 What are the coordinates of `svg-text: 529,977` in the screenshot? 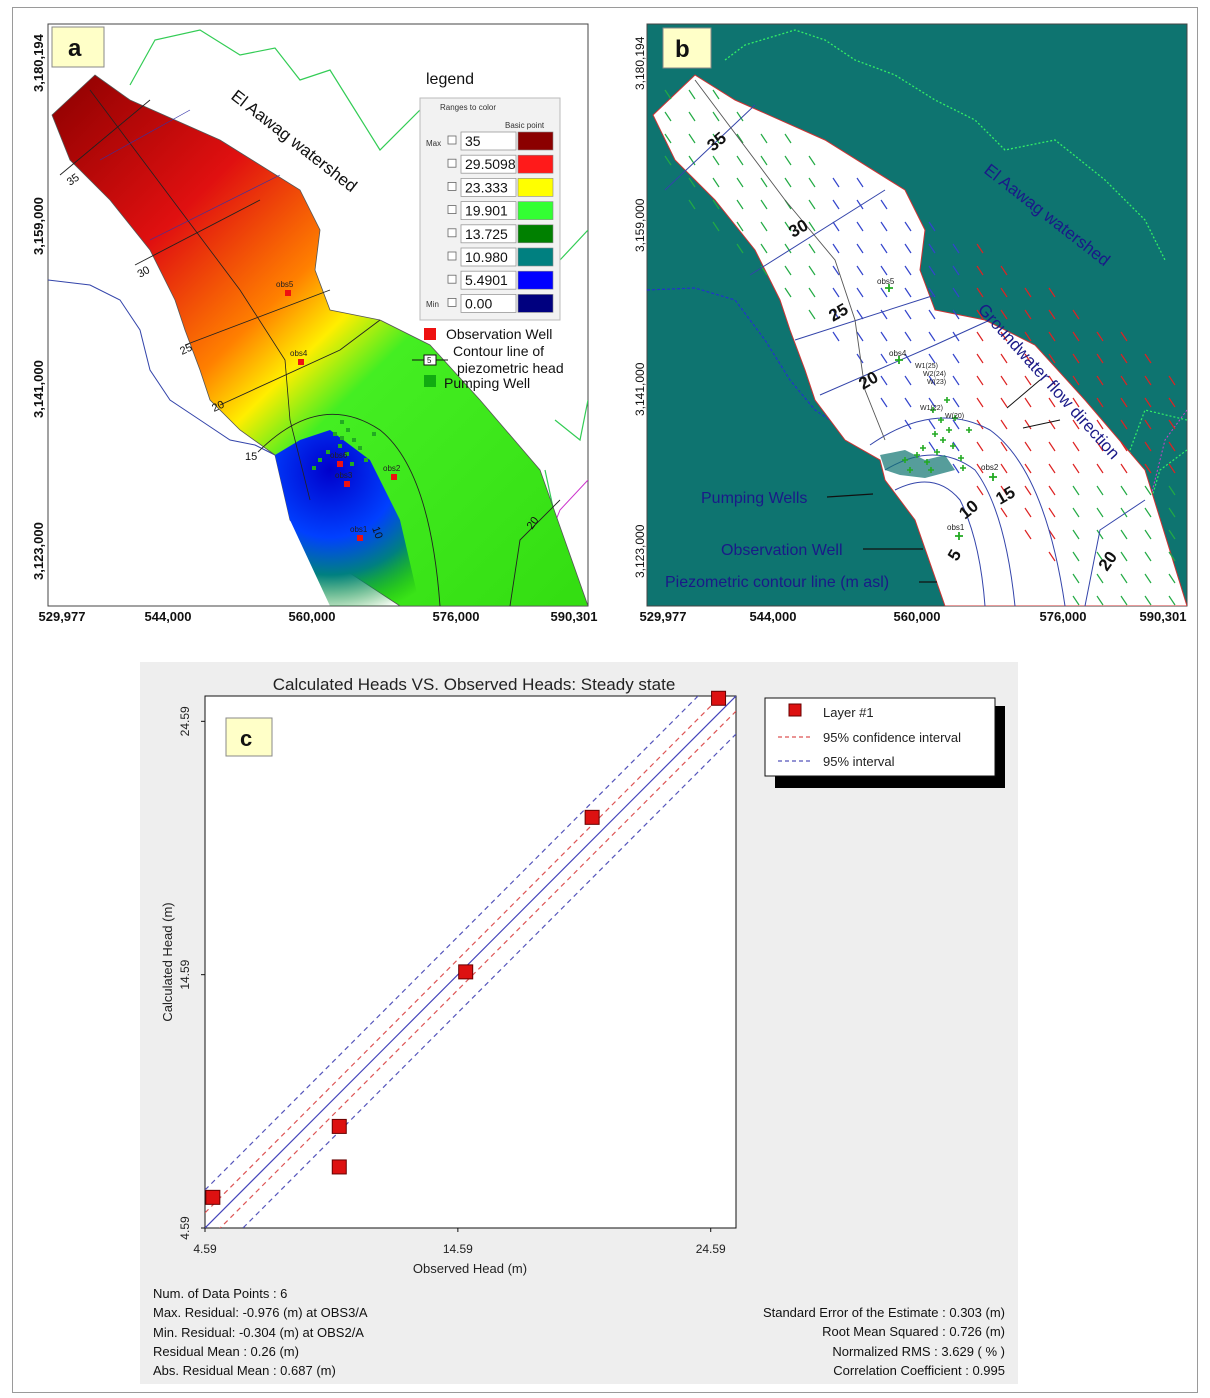 It's located at (62, 616).